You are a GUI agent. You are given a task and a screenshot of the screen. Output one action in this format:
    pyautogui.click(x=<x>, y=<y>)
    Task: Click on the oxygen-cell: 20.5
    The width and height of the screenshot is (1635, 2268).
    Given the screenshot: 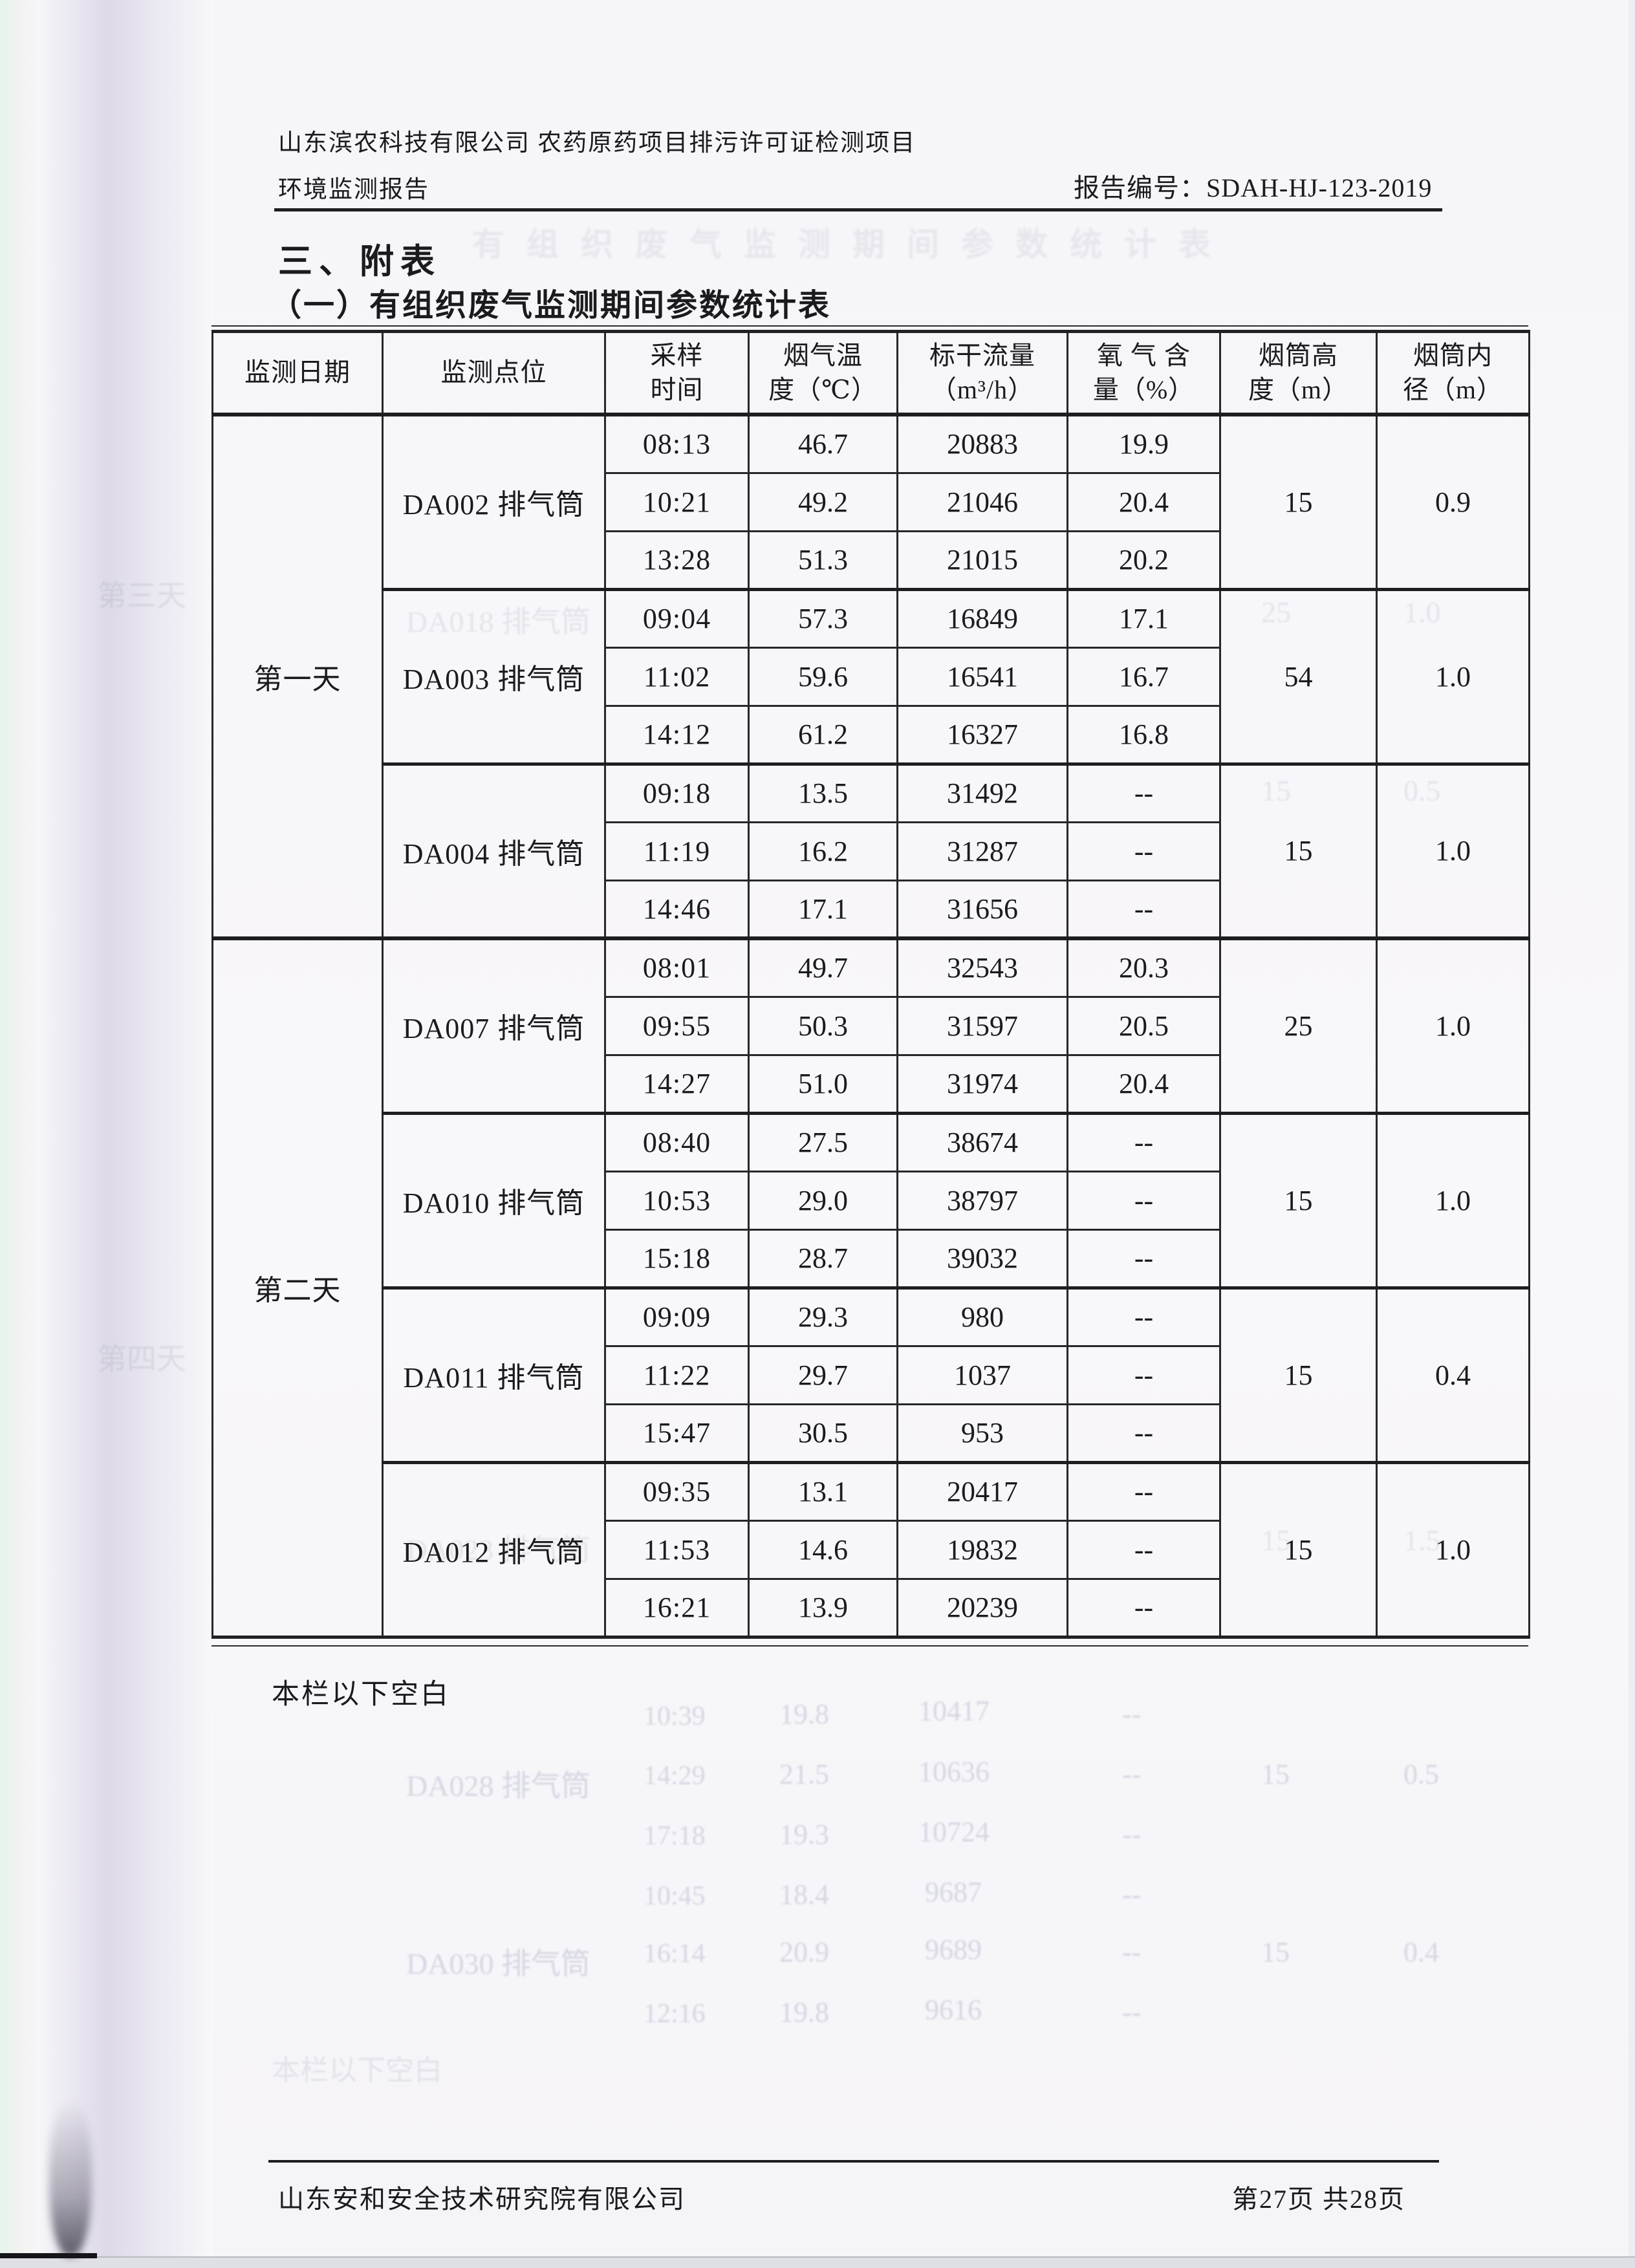 What is the action you would take?
    pyautogui.click(x=1144, y=1025)
    